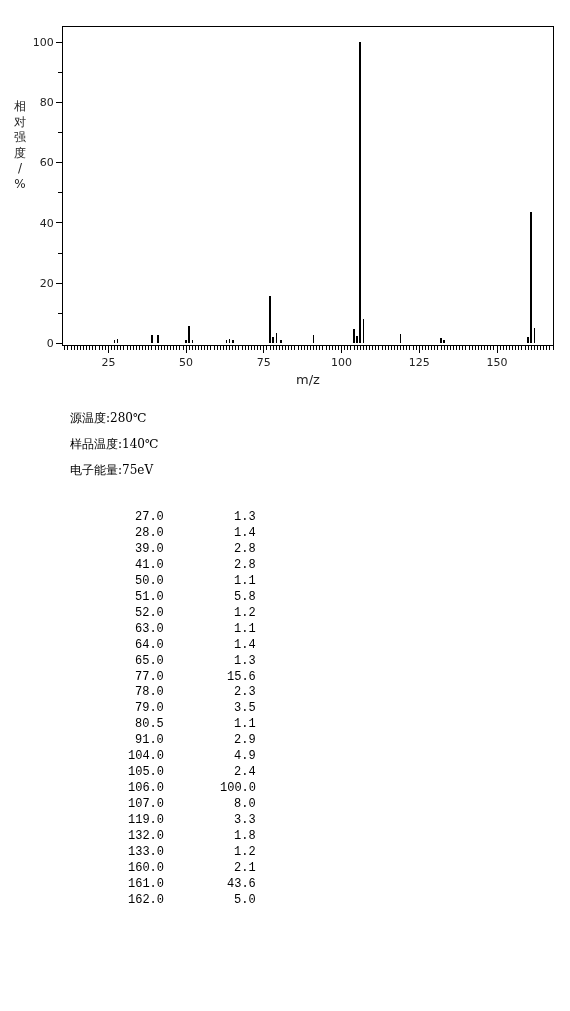 Image resolution: width=570 pixels, height=1011 pixels. Describe the element at coordinates (245, 756) in the screenshot. I see `text: 4.9` at that location.